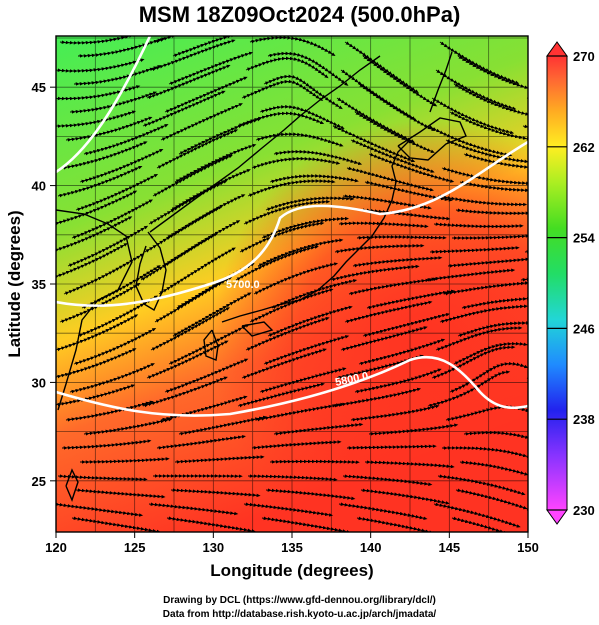 The image size is (599, 625). What do you see at coordinates (584, 510) in the screenshot?
I see `colorbar-tick-label: 230` at bounding box center [584, 510].